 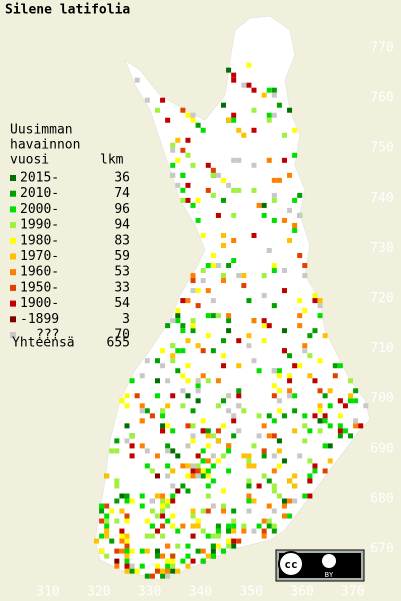 I want to click on x-tick-label: 340, so click(x=200, y=592).